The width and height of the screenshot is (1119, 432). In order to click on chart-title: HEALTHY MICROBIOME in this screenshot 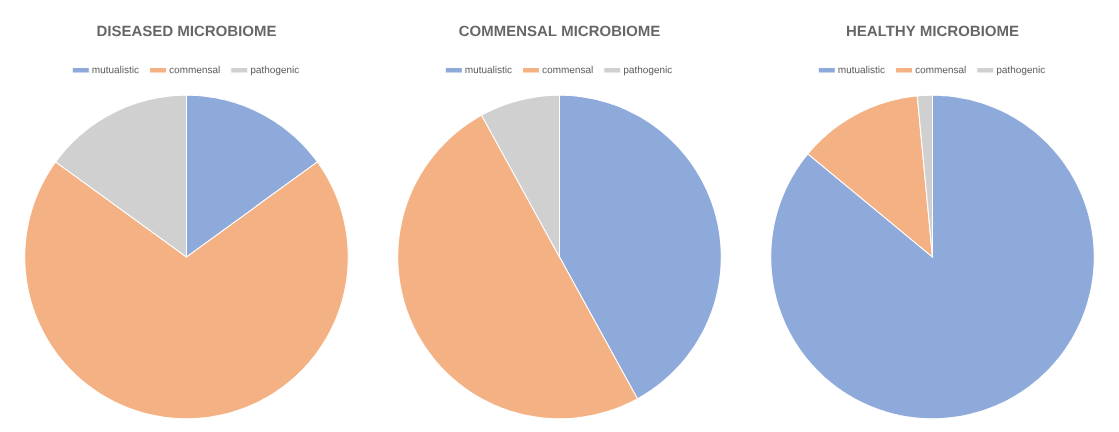, I will do `click(932, 31)`.